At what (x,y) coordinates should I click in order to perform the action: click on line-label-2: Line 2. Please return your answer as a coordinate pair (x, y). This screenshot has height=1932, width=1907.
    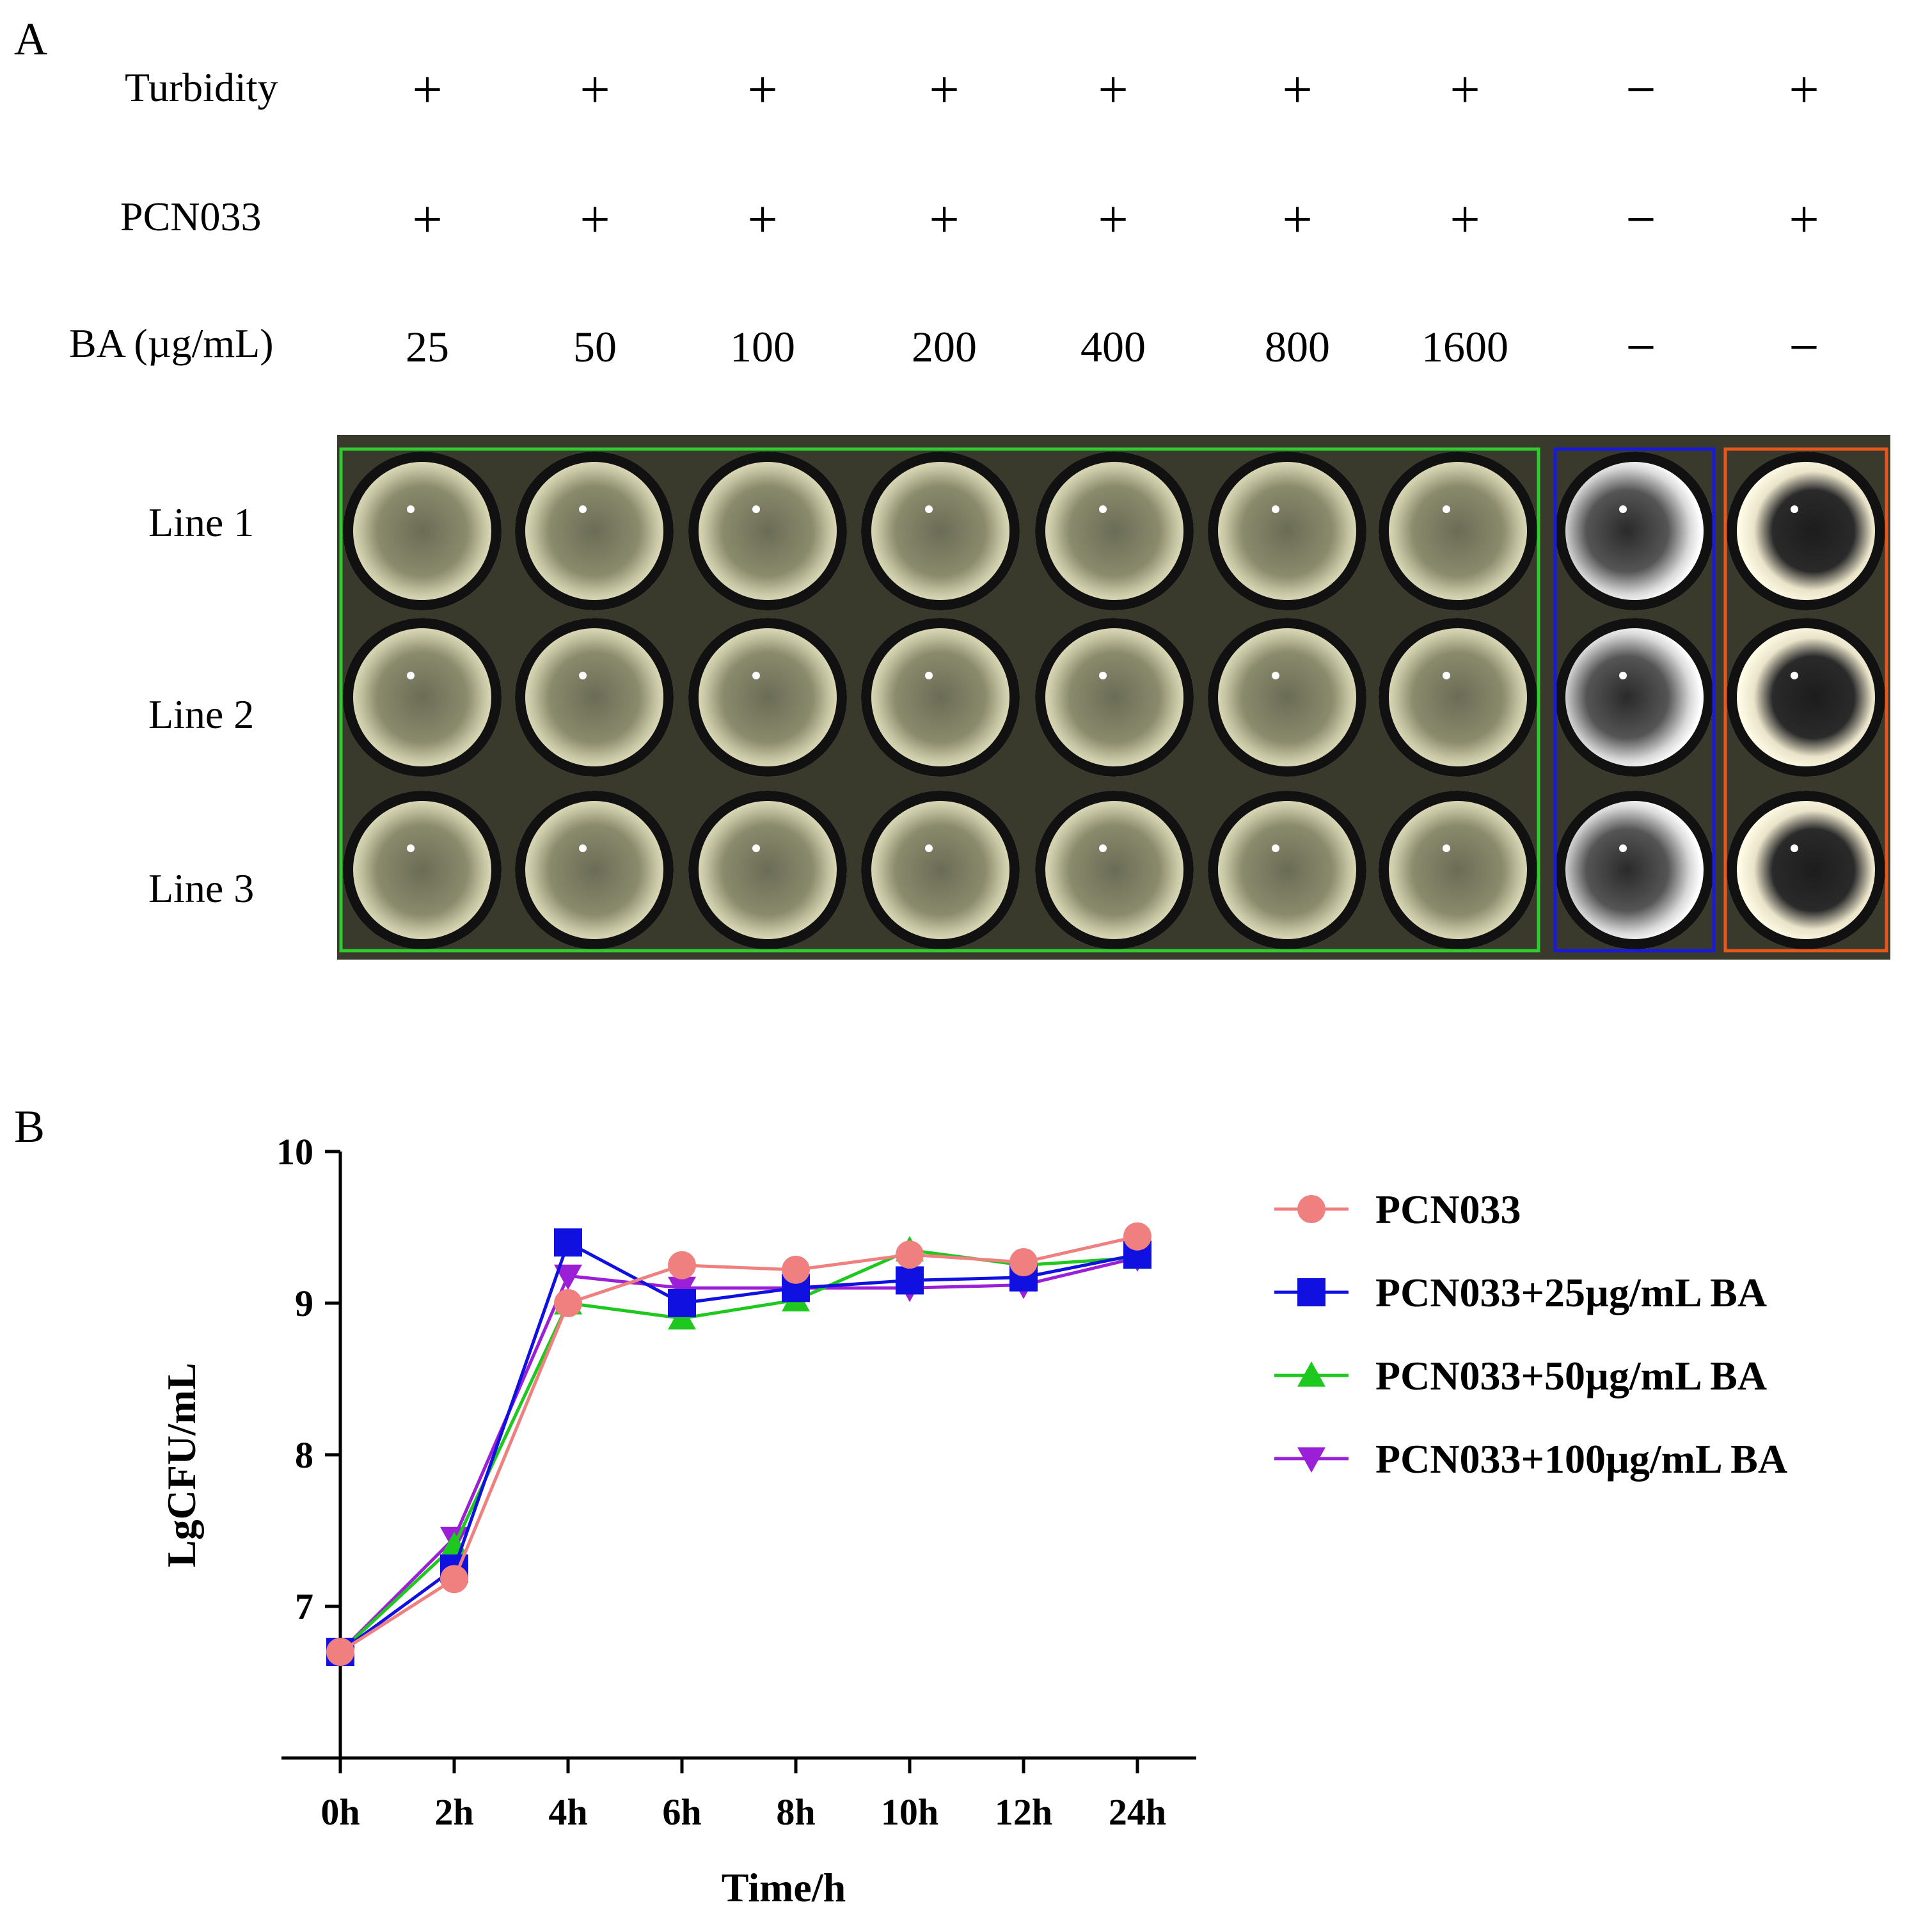
    Looking at the image, I should click on (201, 714).